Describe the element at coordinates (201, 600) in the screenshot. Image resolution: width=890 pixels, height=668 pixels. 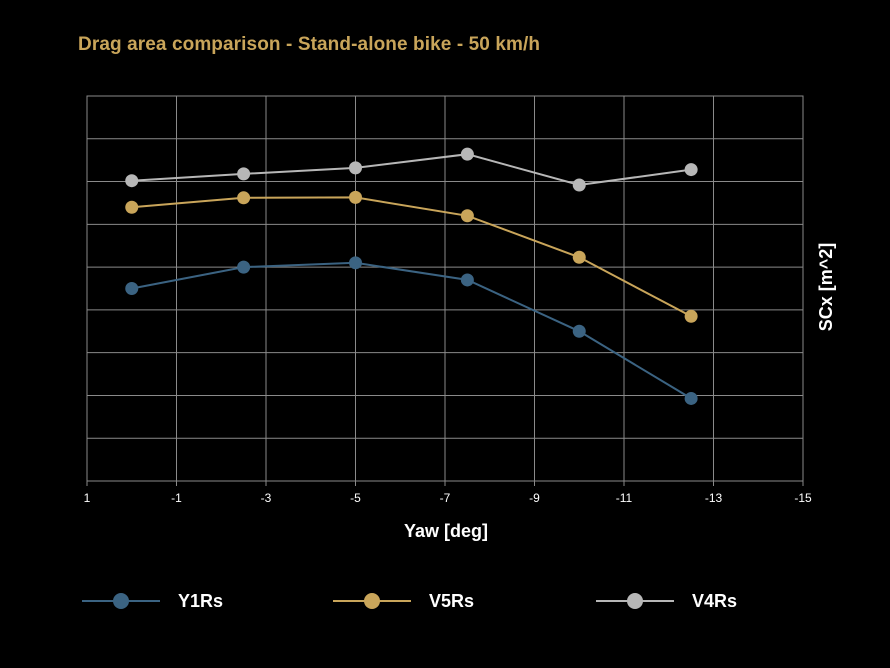
I see `legend-label: Y1Rs` at that location.